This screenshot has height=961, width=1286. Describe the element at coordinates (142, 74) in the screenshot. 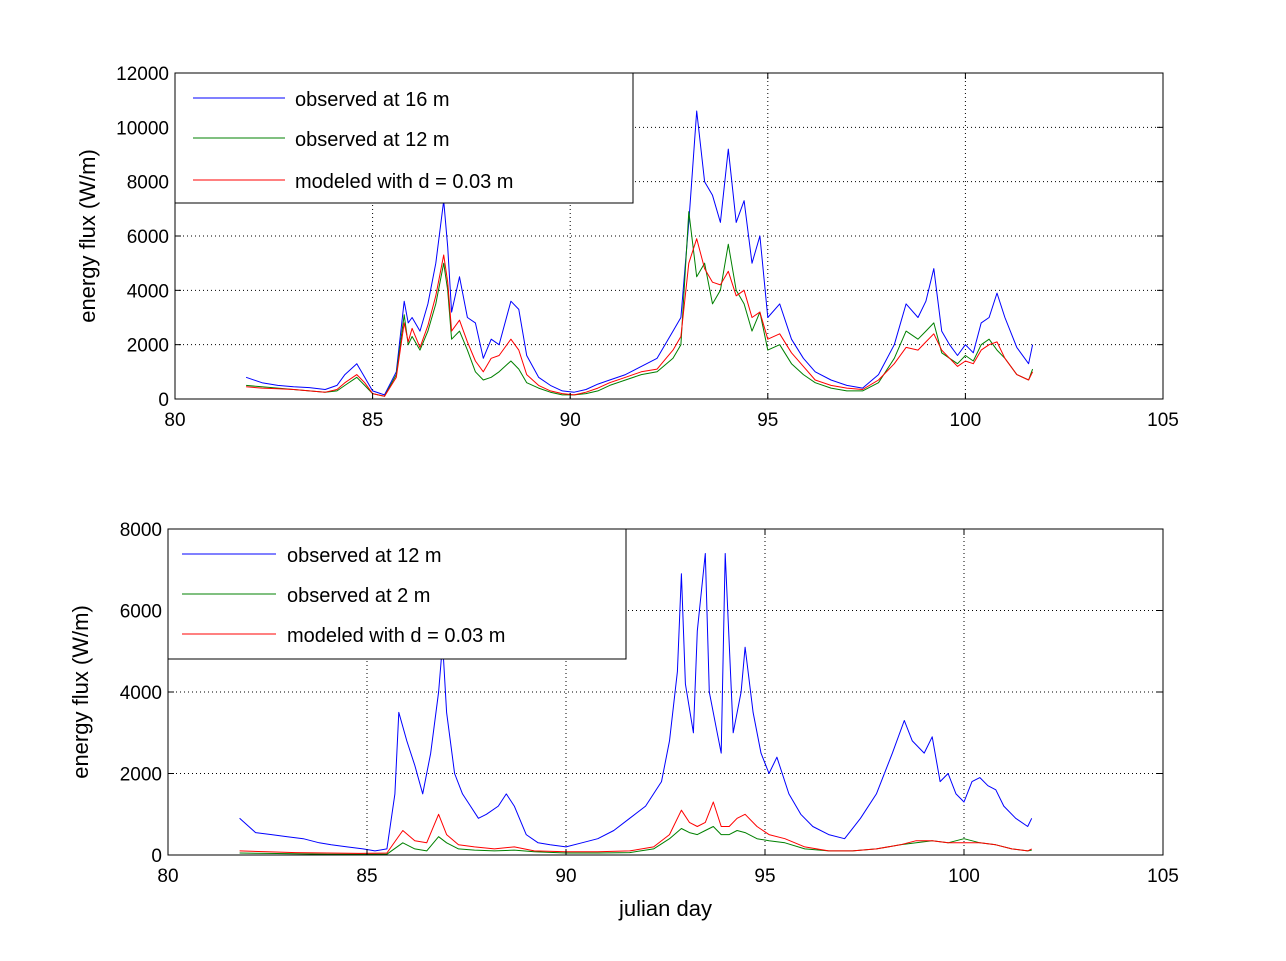

I see `y-tick-label: 12000` at that location.